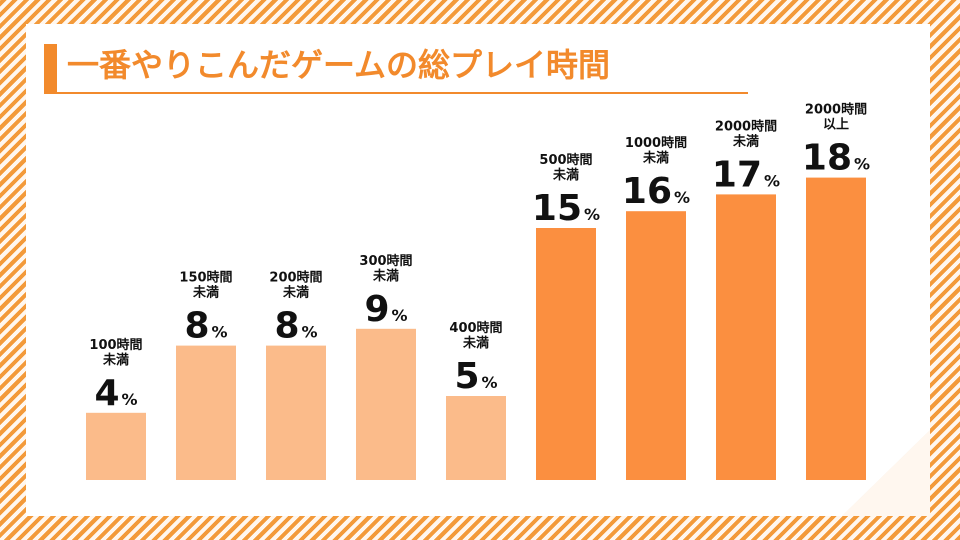 The width and height of the screenshot is (960, 540). What do you see at coordinates (656, 150) in the screenshot?
I see `category-label-7: 1000時間未満` at bounding box center [656, 150].